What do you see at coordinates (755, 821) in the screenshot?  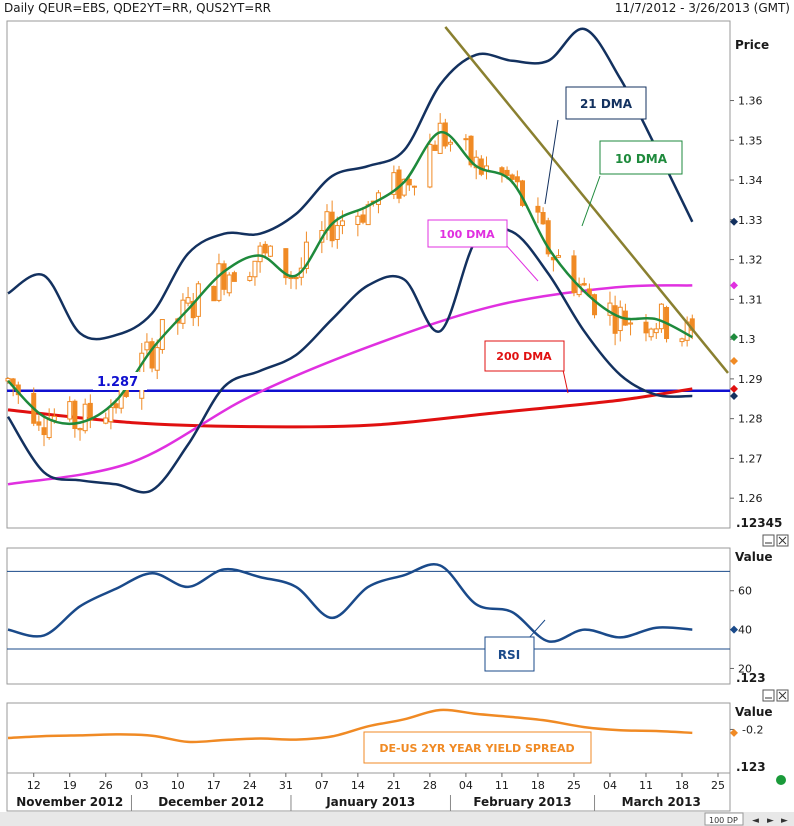 I see `scroll-left-icon: ◄` at bounding box center [755, 821].